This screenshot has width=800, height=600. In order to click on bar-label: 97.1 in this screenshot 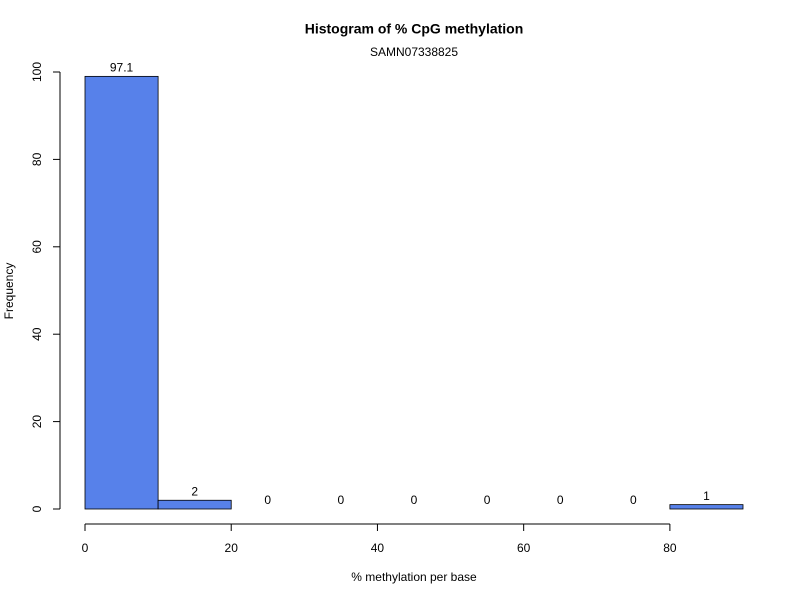, I will do `click(122, 68)`.